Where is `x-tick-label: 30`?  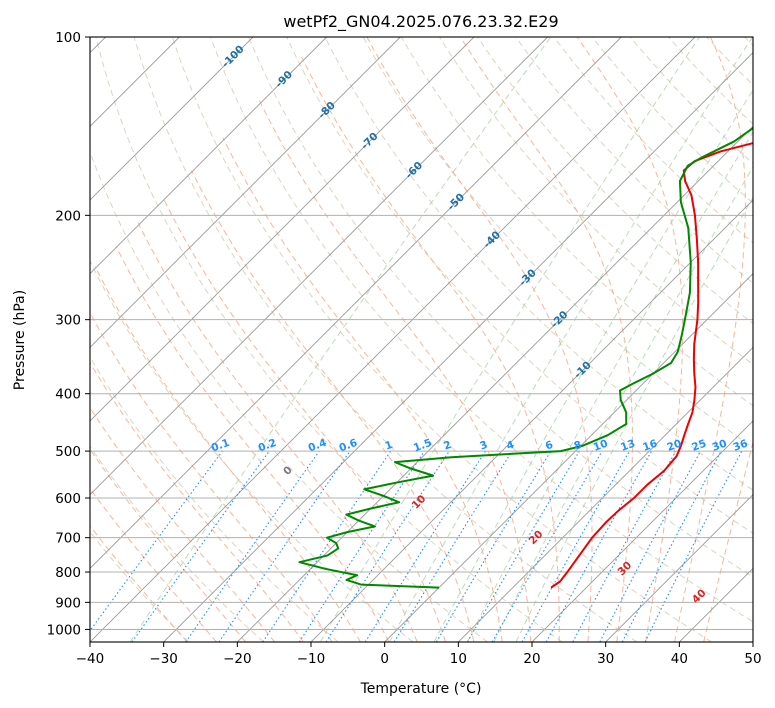
x-tick-label: 30 is located at coordinates (605, 659).